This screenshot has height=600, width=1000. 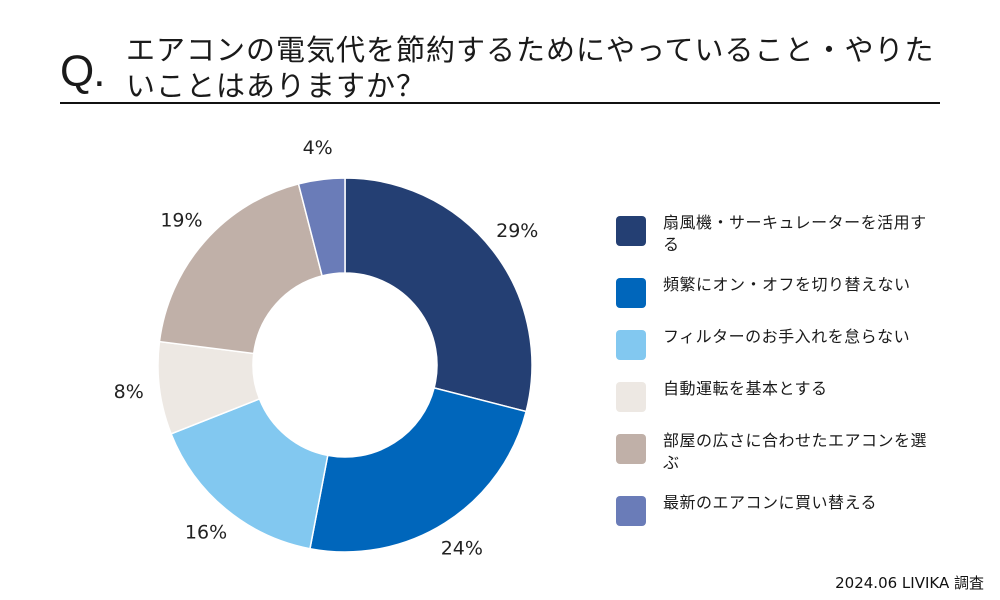 I want to click on legend-label: 自動運転を基本とする, so click(x=745, y=388).